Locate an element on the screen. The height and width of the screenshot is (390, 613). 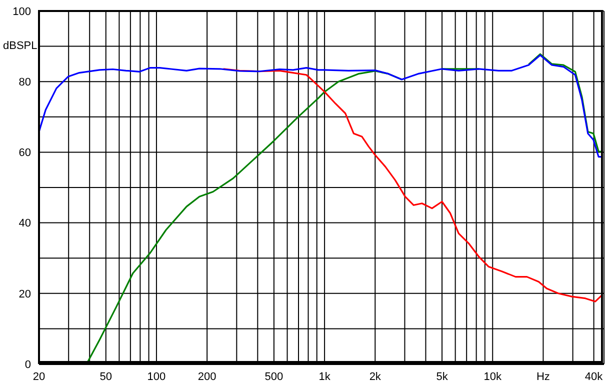
y-tick-label: 20 is located at coordinates (24, 294).